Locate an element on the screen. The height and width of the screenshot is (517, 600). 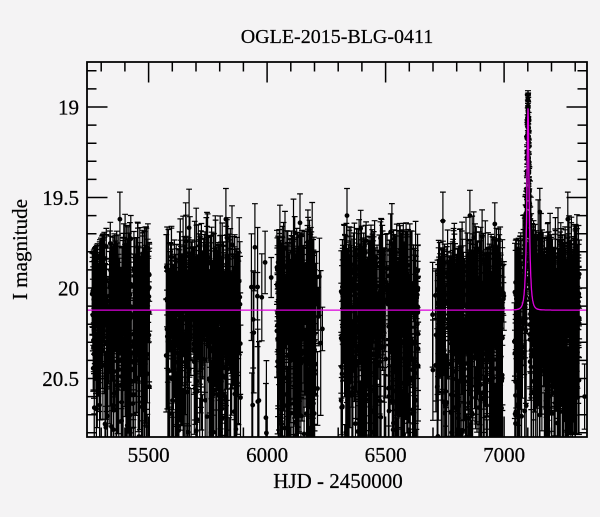
svg-text: 19.5 is located at coordinates (60, 198).